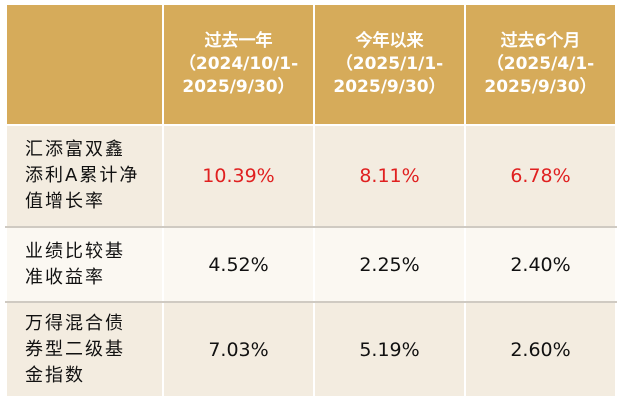 The height and width of the screenshot is (400, 620). Describe the element at coordinates (84, 264) in the screenshot. I see `row-label: 业绩比较基 准收益率` at that location.